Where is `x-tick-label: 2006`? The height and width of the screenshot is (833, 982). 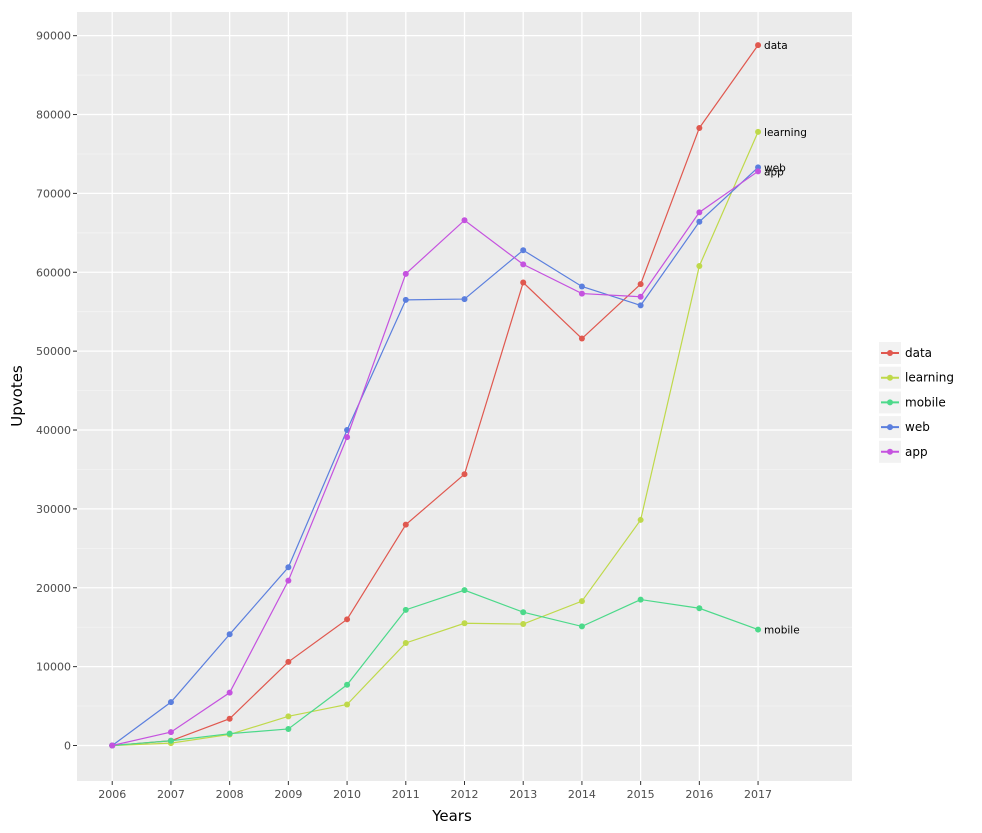
x-tick-label: 2006 is located at coordinates (112, 794).